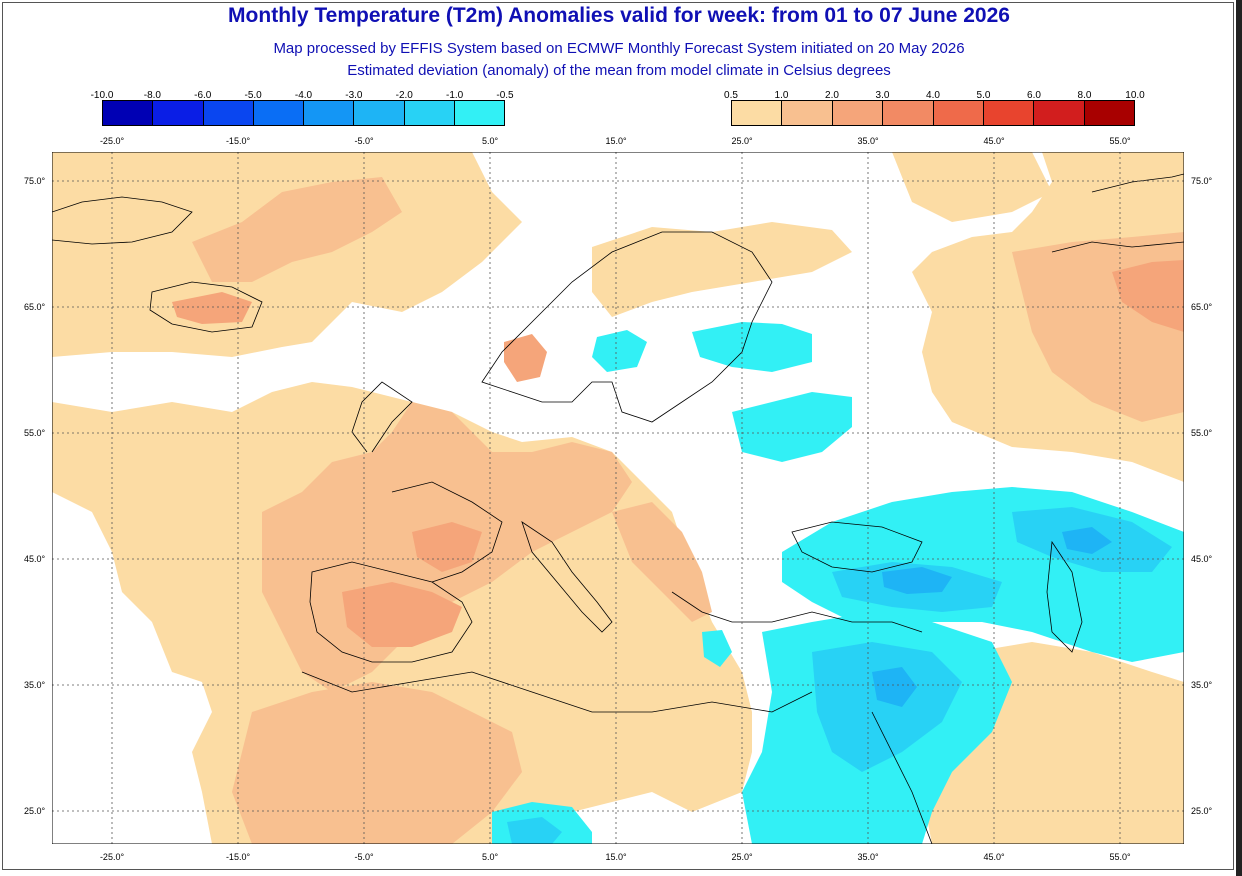  What do you see at coordinates (152, 95) in the screenshot?
I see `legend-cold-label: -8.0` at bounding box center [152, 95].